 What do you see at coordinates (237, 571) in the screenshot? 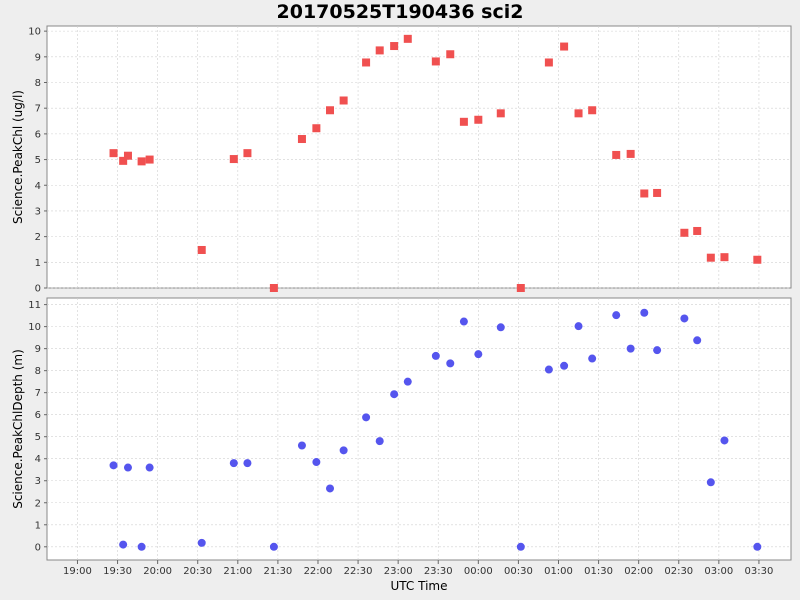
I see `x-tick-label: 21:00` at bounding box center [237, 571].